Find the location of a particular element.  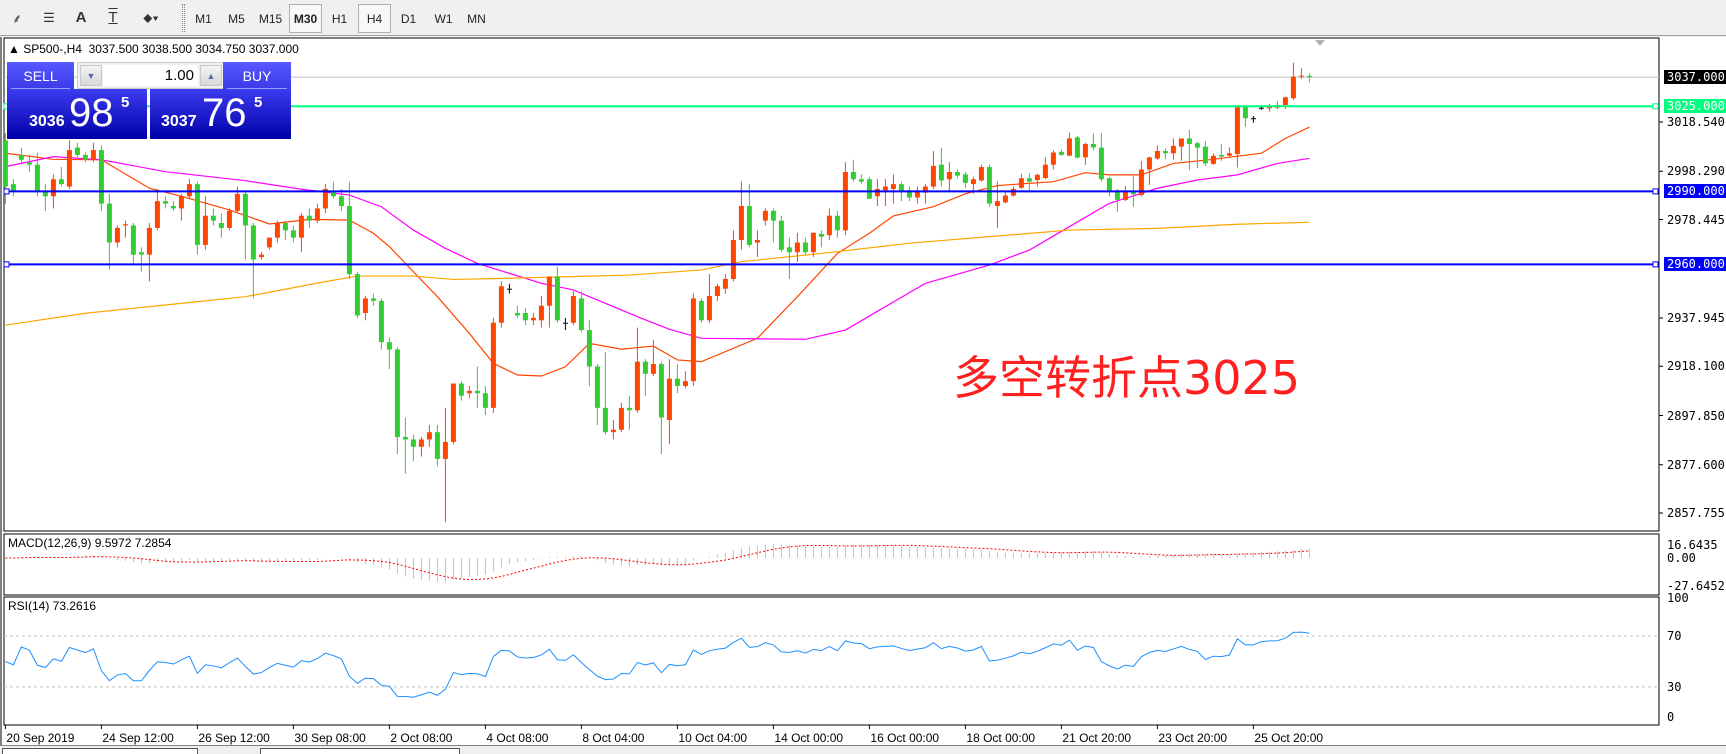

timeframe-m5: M5 is located at coordinates (236, 18).